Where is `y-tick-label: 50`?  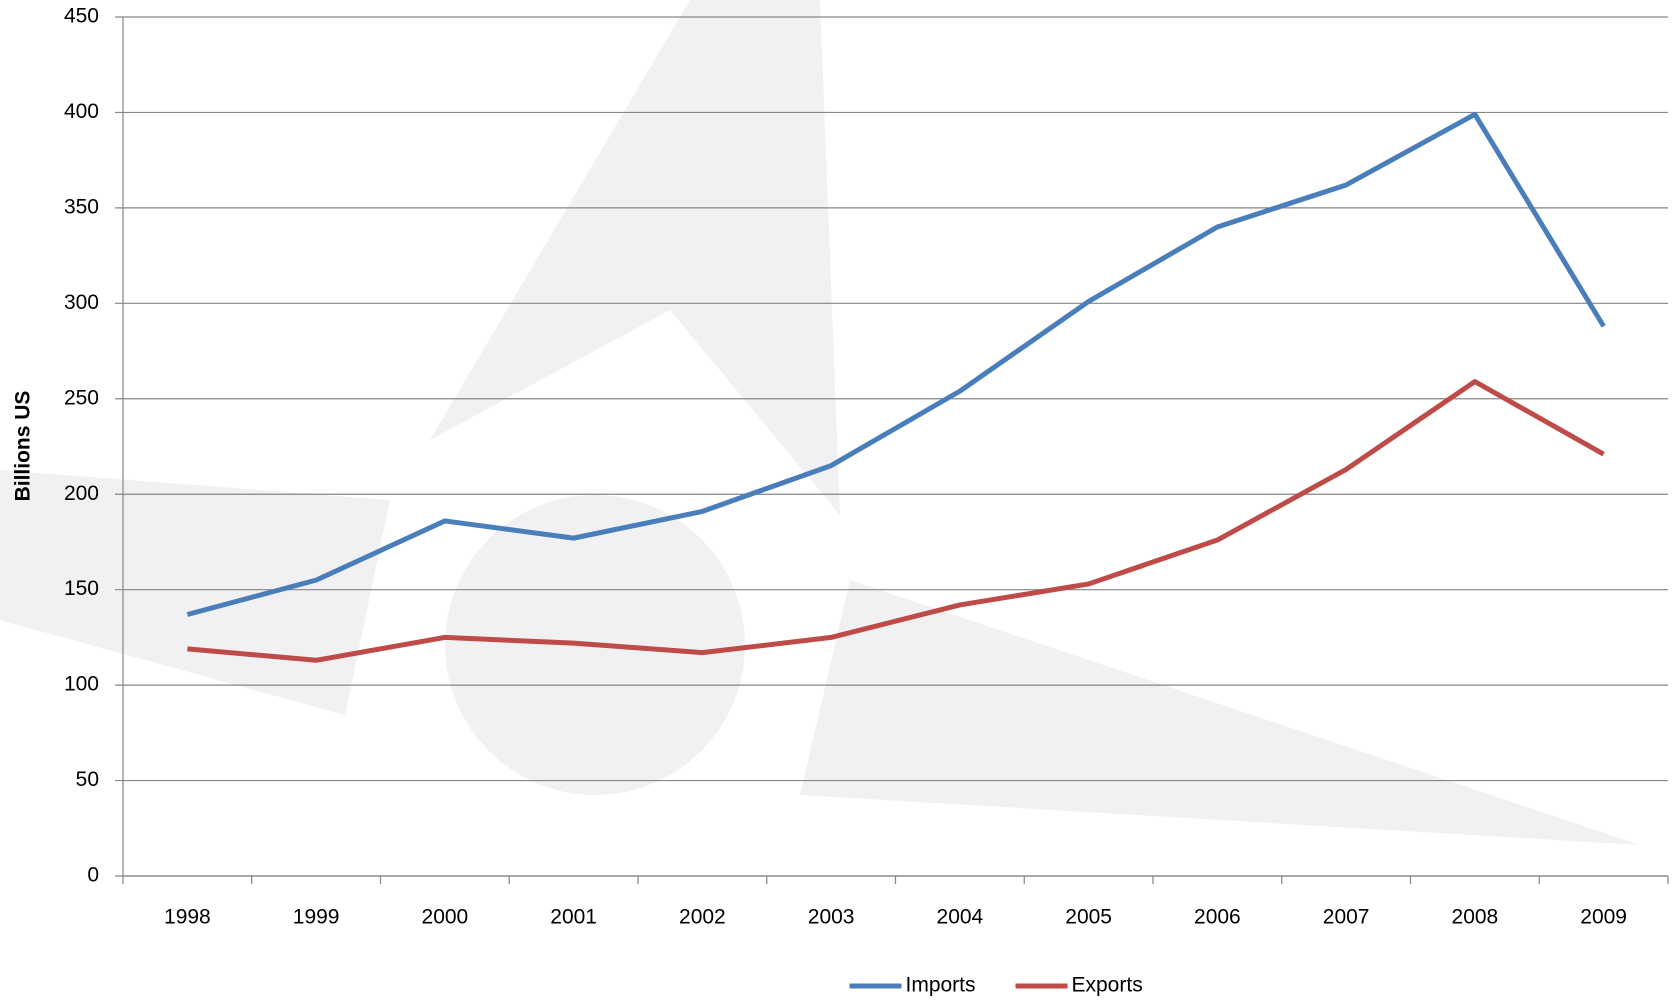 y-tick-label: 50 is located at coordinates (87, 779).